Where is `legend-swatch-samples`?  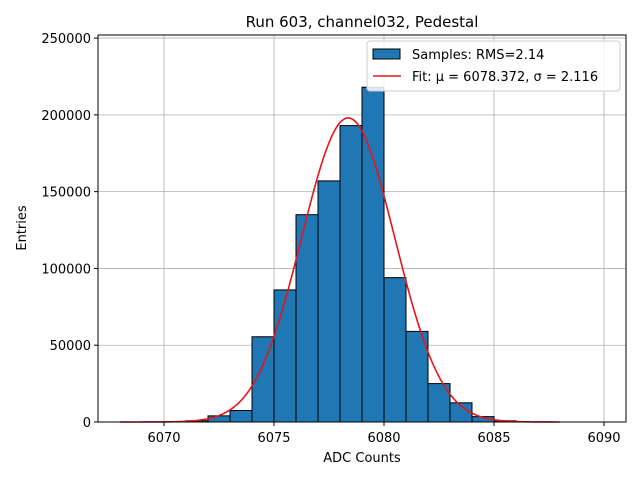
legend-swatch-samples is located at coordinates (386, 54).